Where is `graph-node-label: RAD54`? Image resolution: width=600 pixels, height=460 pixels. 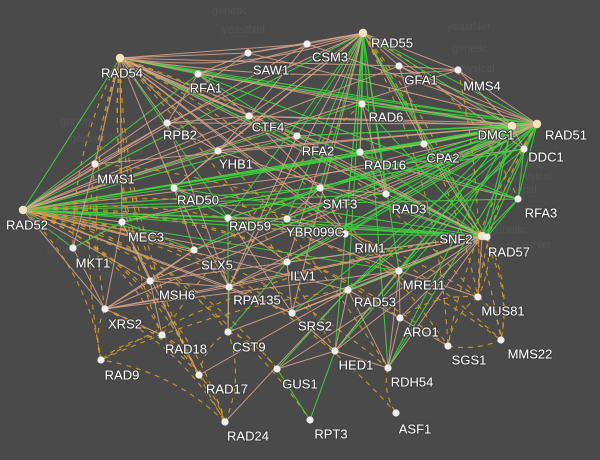 graph-node-label: RAD54 is located at coordinates (122, 72).